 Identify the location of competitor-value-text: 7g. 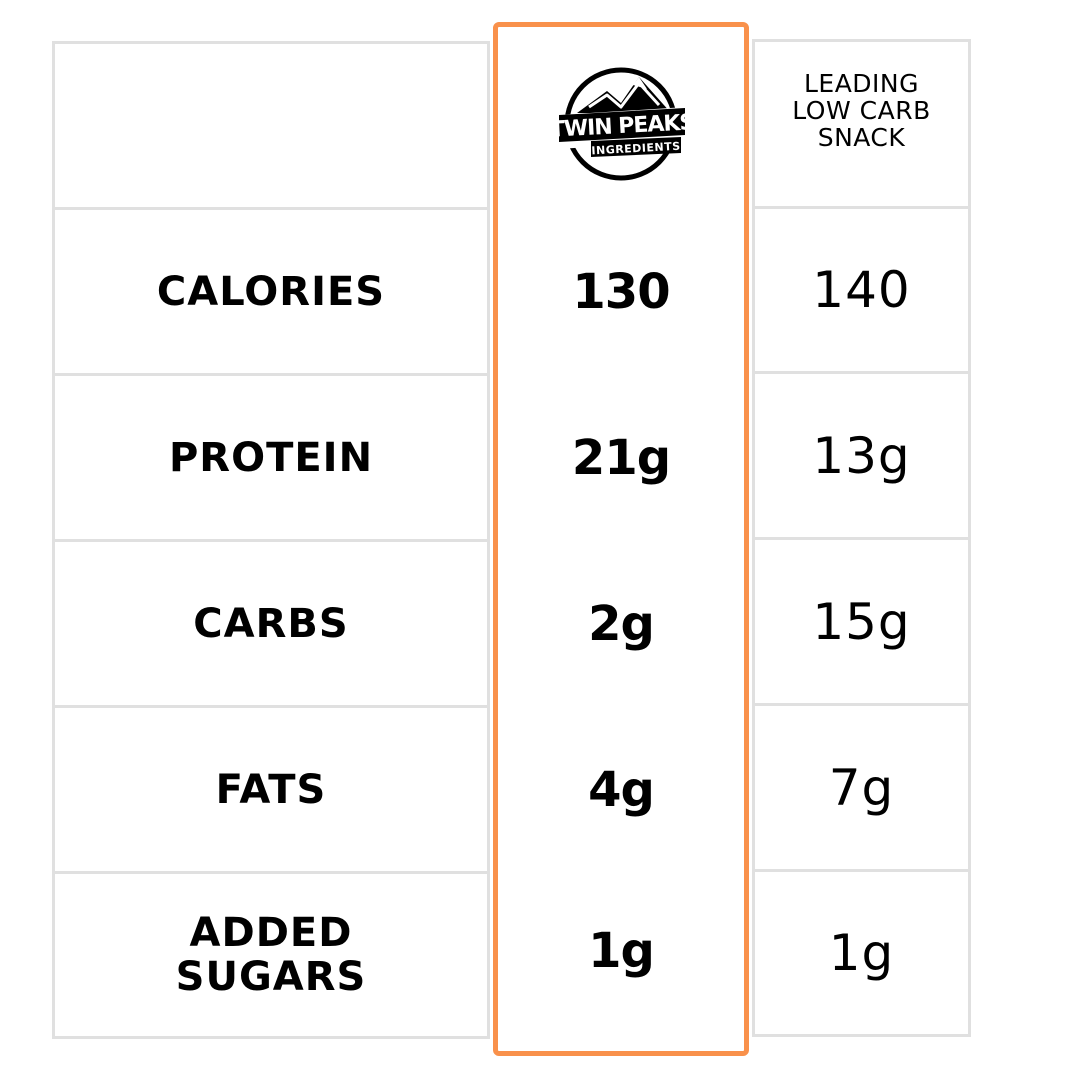
(861, 787).